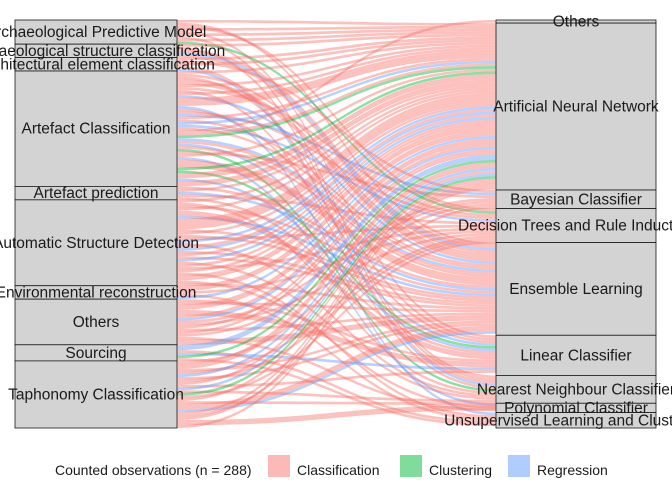 This screenshot has height=480, width=672. What do you see at coordinates (96, 322) in the screenshot?
I see `left-node-others` at bounding box center [96, 322].